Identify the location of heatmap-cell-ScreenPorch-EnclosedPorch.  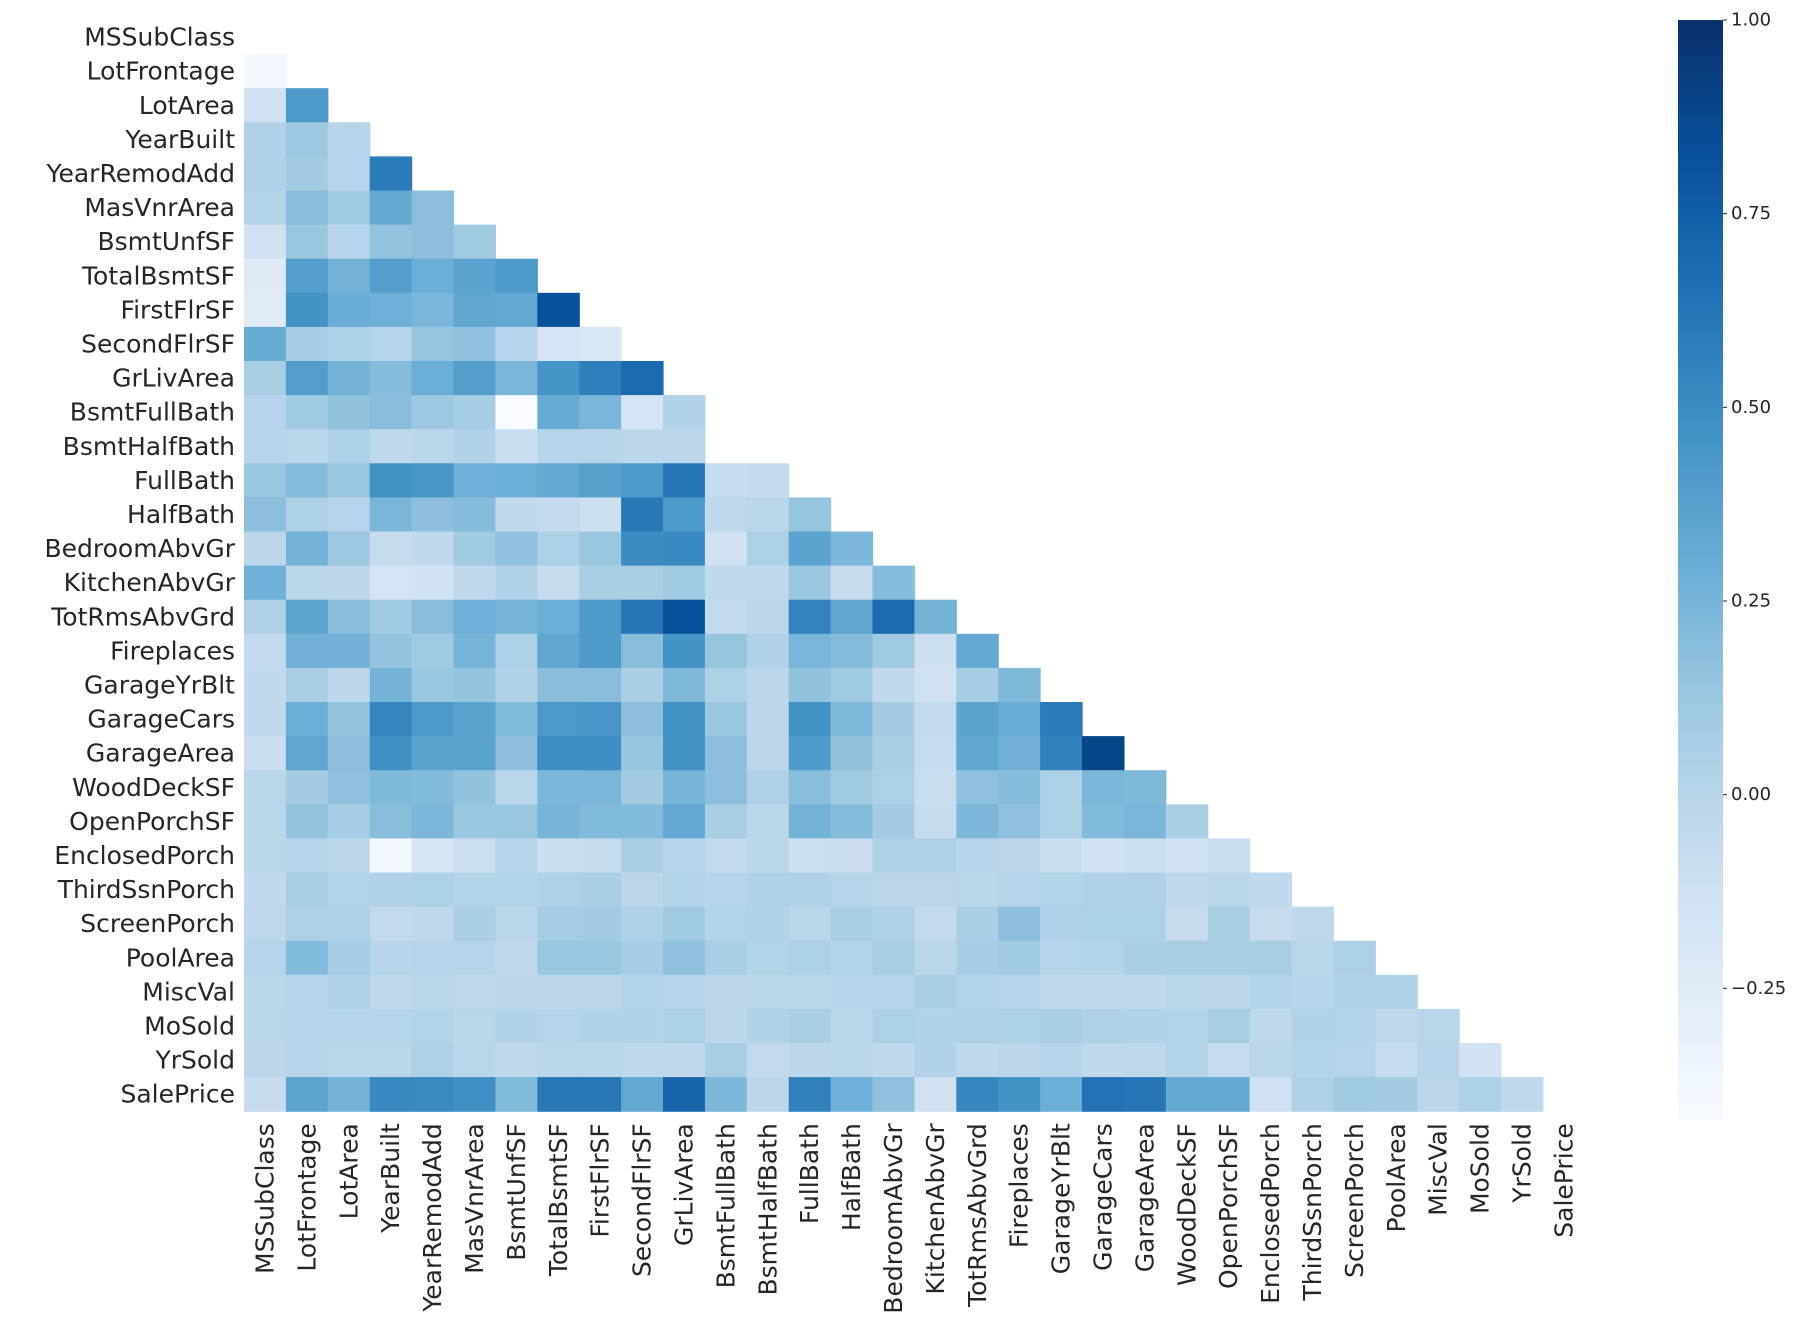
(1271, 924).